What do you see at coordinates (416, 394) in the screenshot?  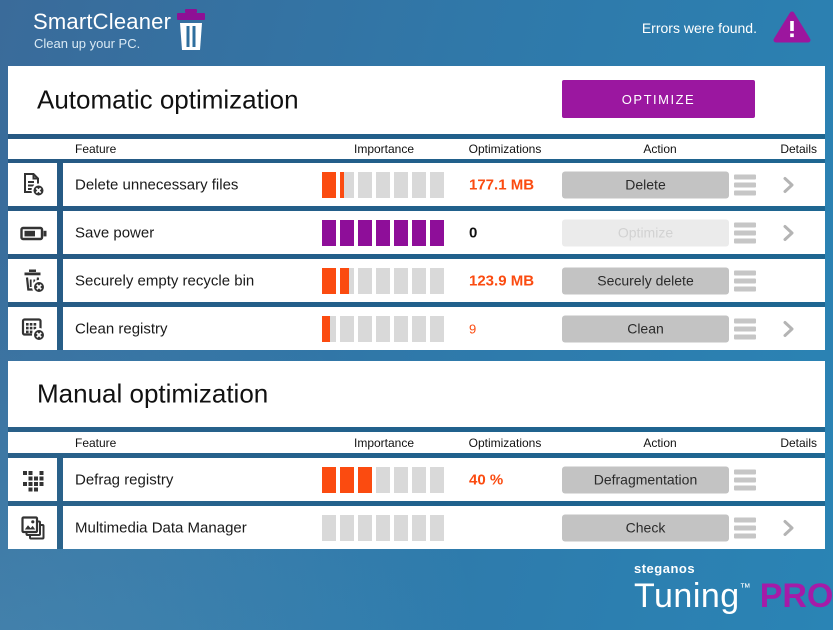 I see `manual-section-card: Manual optimization` at bounding box center [416, 394].